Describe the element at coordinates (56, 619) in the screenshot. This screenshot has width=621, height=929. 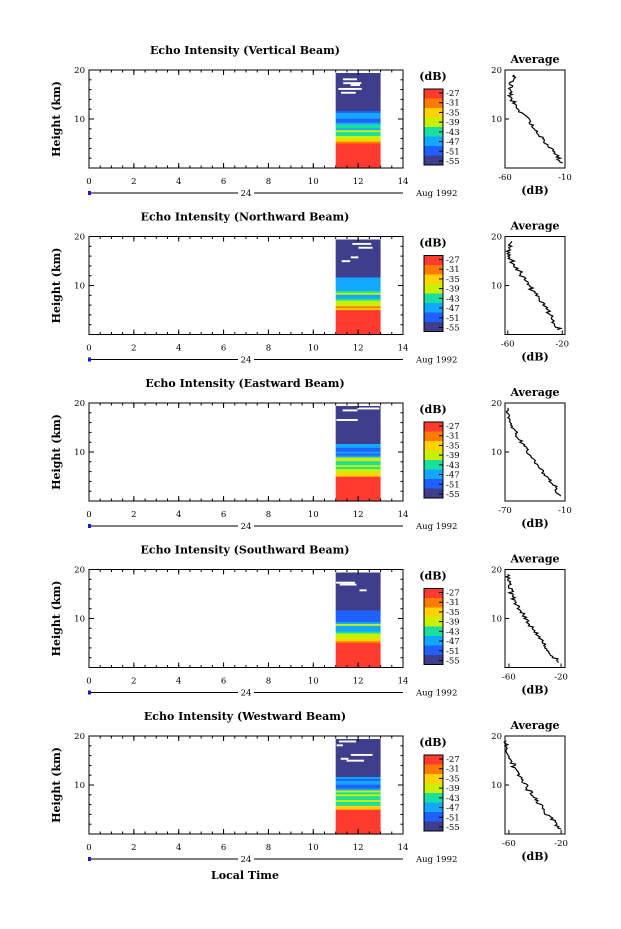
I see `y-axis-label: Height (km)` at that location.